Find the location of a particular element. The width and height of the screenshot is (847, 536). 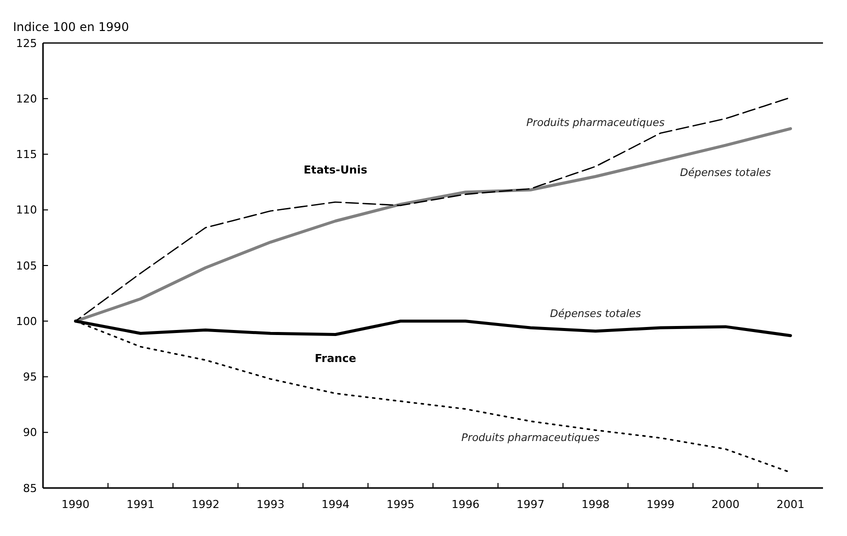

annotation: France is located at coordinates (335, 358).